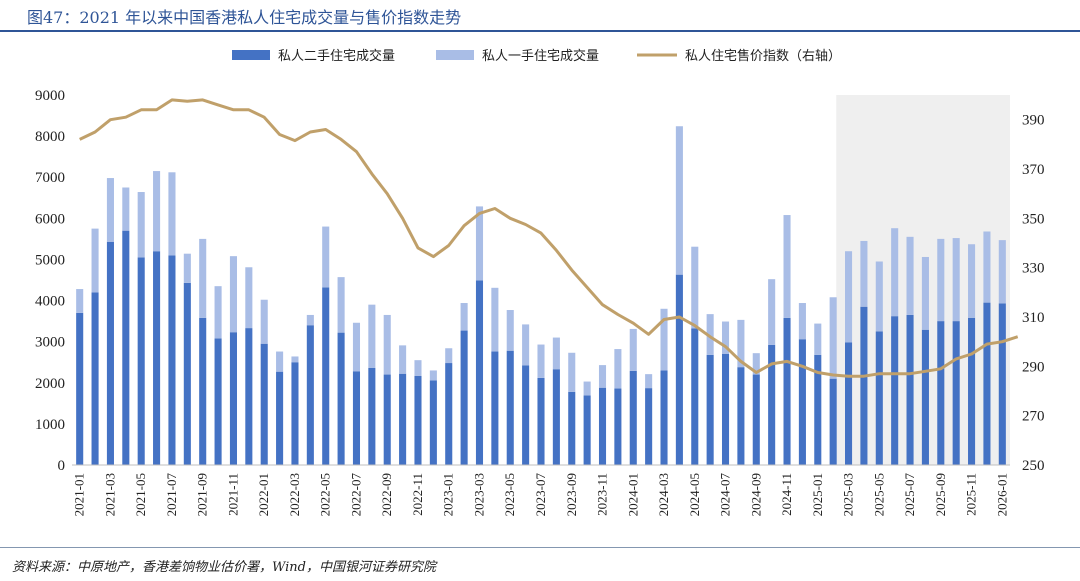  What do you see at coordinates (755, 494) in the screenshot?
I see `x-tick-label: 2024-09` at bounding box center [755, 494].